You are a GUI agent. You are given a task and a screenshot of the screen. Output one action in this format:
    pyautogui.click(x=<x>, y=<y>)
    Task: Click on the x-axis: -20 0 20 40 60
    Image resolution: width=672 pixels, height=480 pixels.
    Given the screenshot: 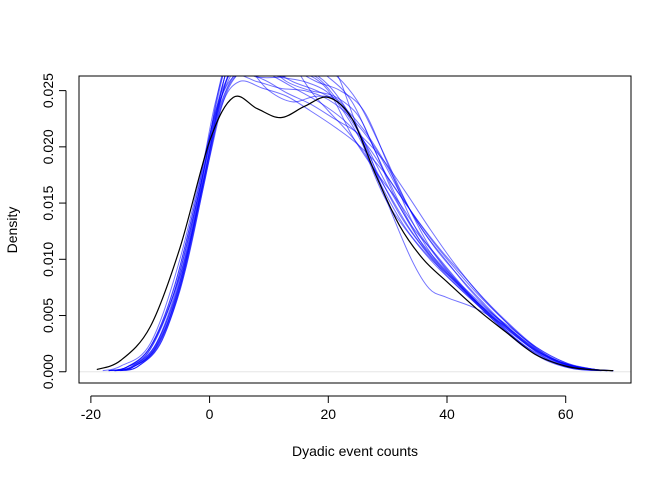 What is the action you would take?
    pyautogui.click(x=327, y=408)
    